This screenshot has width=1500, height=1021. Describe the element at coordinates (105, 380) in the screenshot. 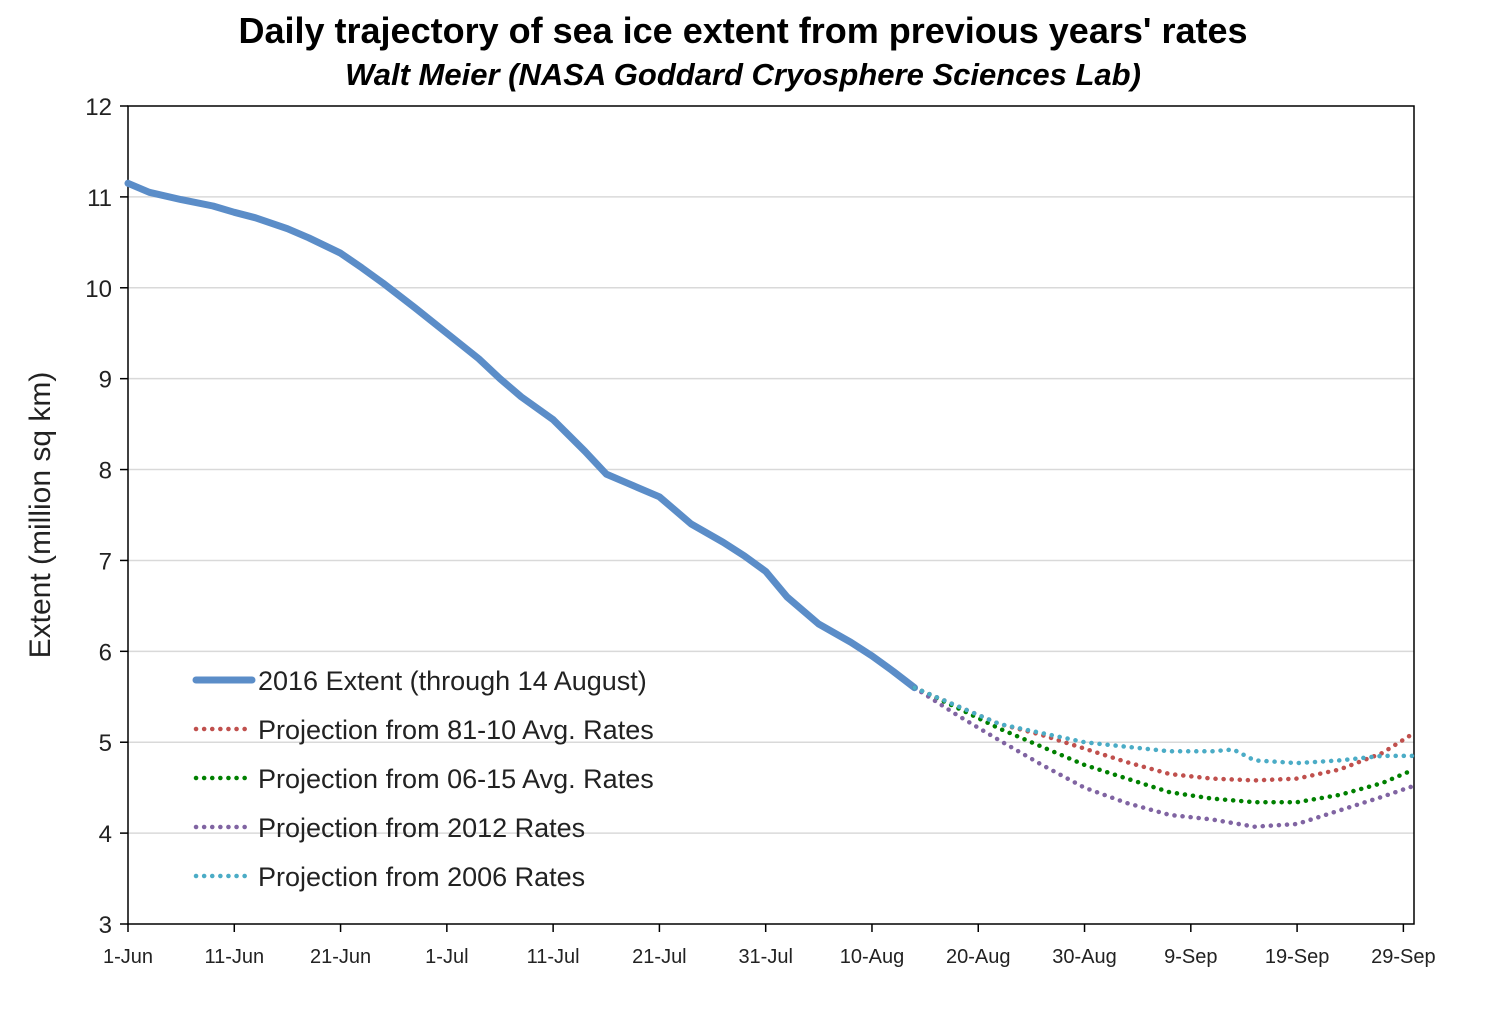

I see `y-tick-label: 9` at that location.